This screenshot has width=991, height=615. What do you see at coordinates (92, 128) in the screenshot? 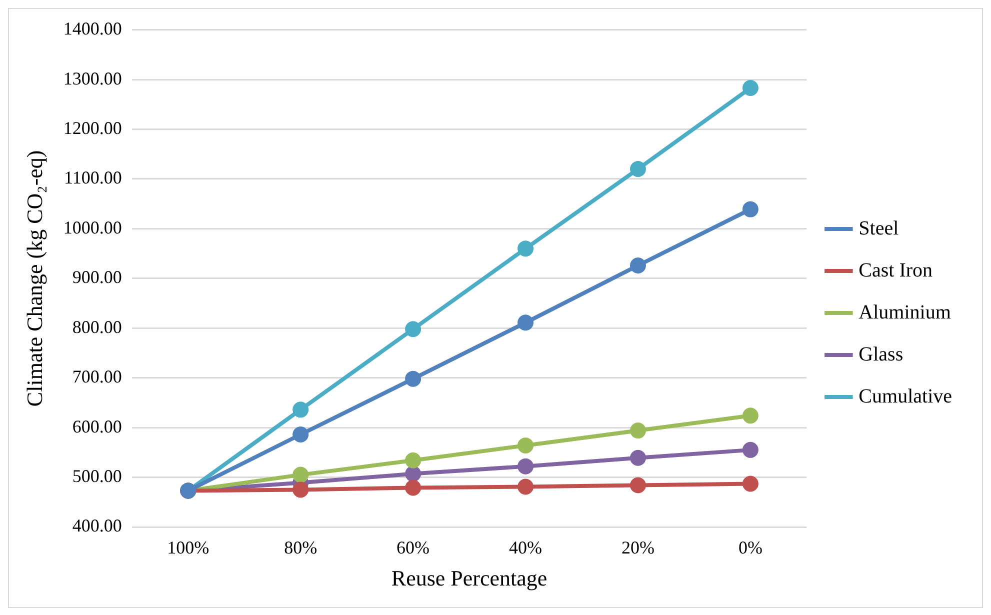
I see `y-tick-label: 1200.00` at bounding box center [92, 128].